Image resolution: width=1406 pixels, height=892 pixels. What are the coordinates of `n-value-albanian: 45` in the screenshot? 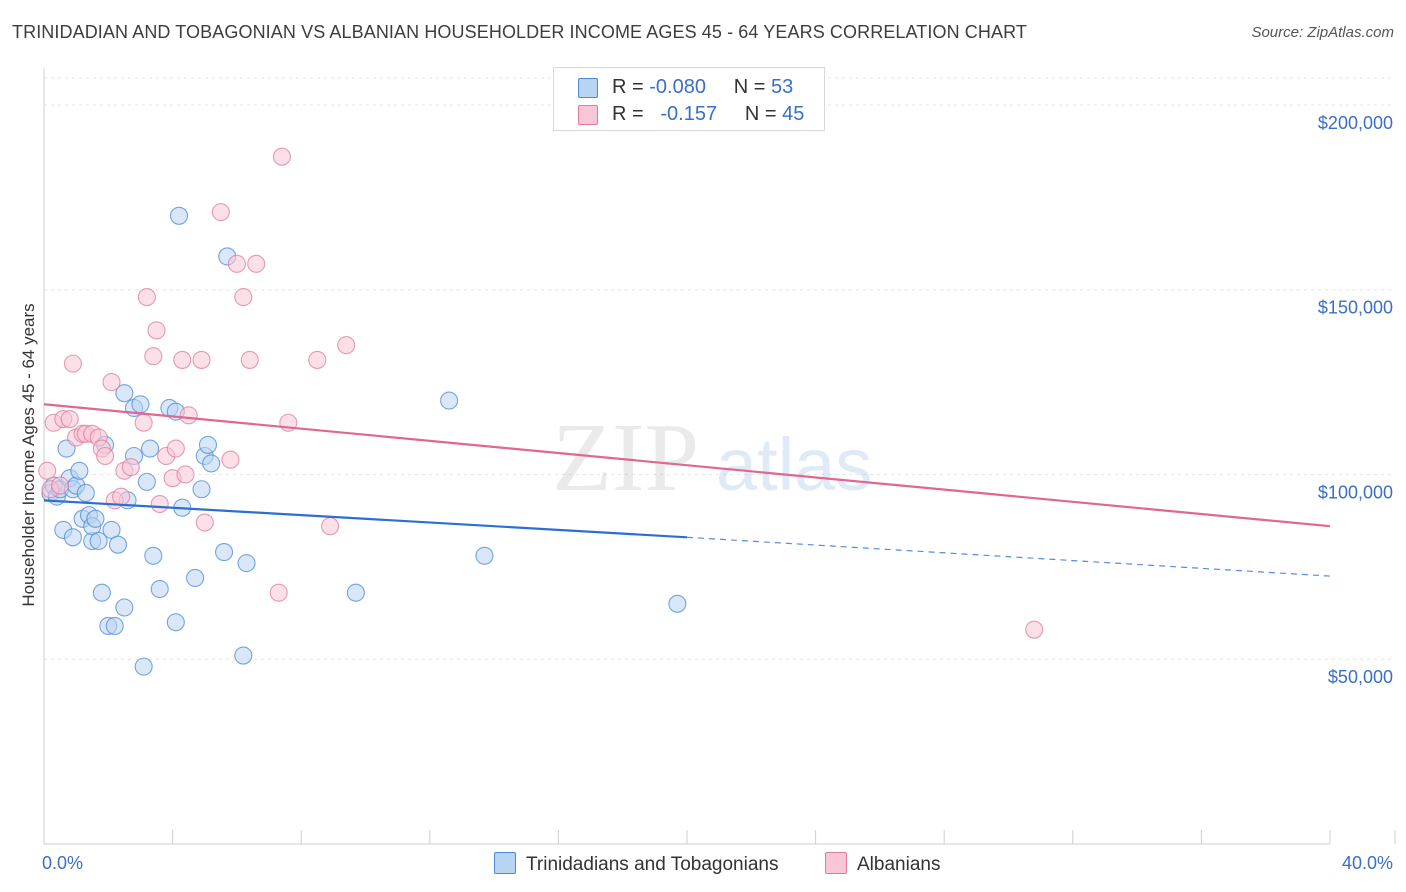 It's located at (793, 114).